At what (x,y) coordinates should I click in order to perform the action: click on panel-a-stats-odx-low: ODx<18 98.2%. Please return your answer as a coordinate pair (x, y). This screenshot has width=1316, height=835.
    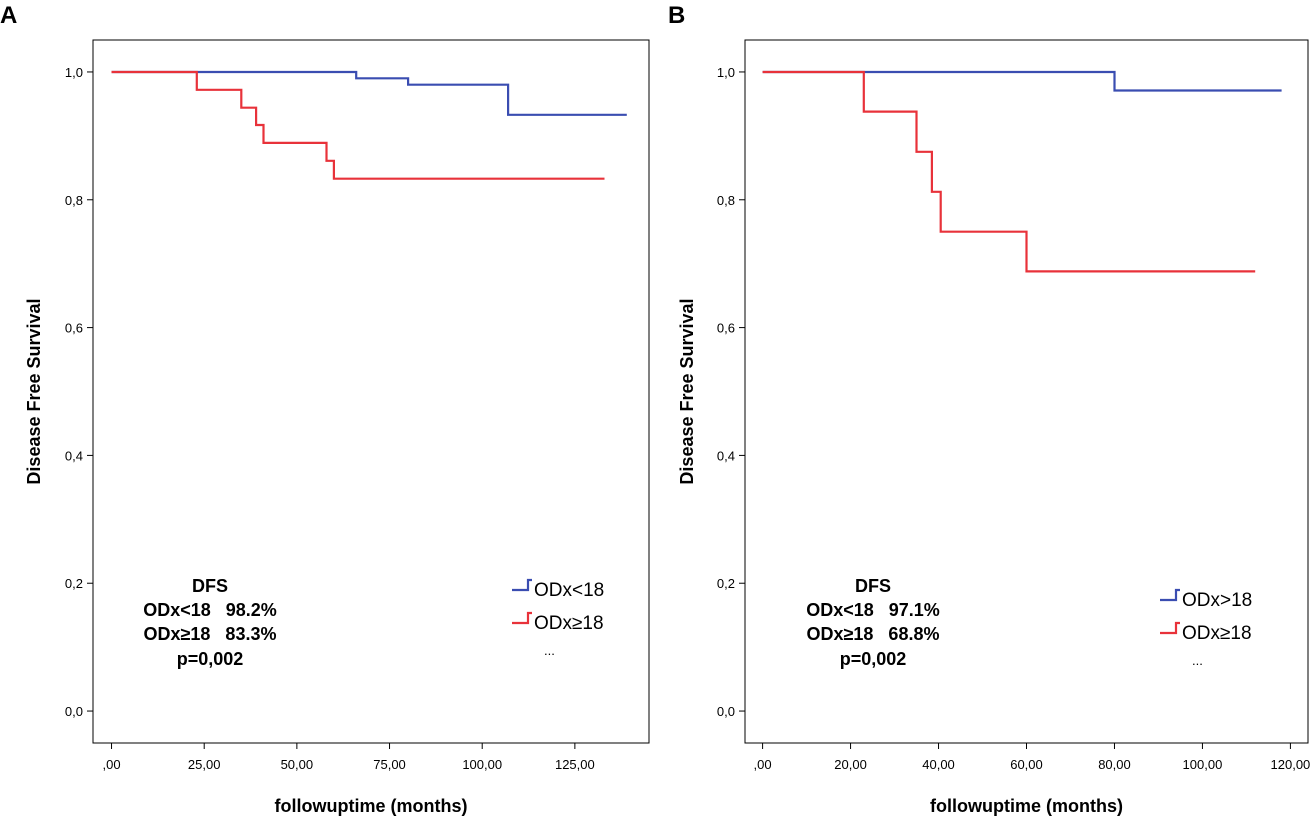
    Looking at the image, I should click on (210, 610).